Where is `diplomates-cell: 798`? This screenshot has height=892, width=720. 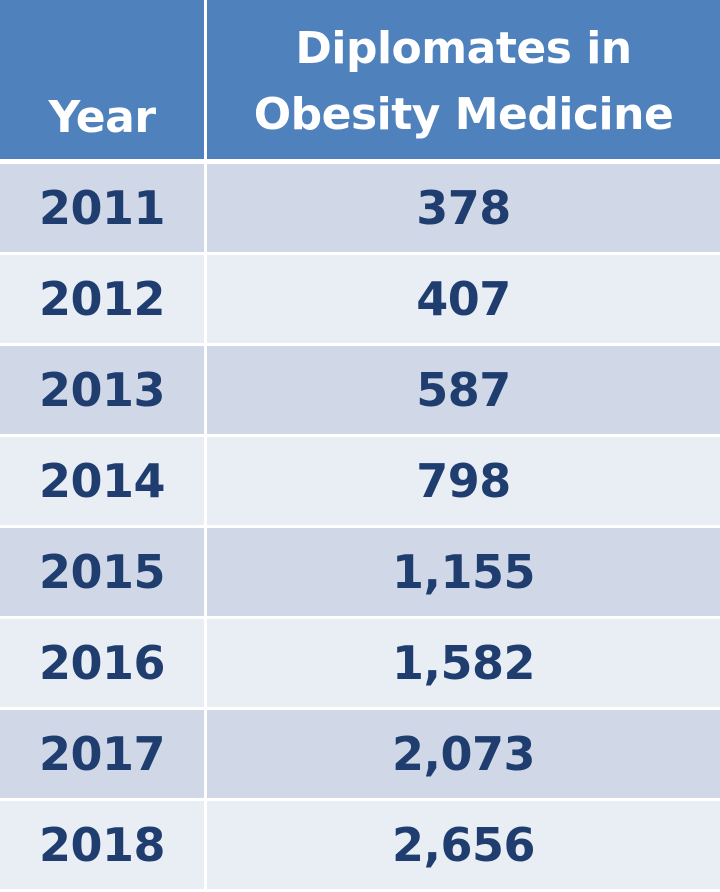
diplomates-cell: 798 is located at coordinates (463, 481).